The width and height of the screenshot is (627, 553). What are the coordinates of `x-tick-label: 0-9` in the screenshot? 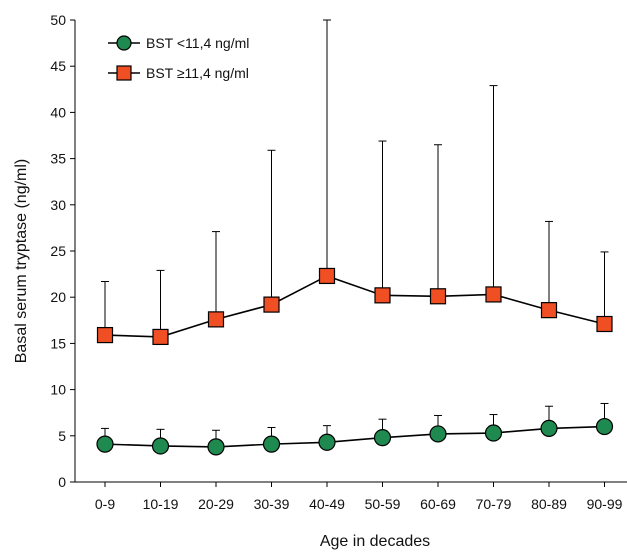 It's located at (105, 504).